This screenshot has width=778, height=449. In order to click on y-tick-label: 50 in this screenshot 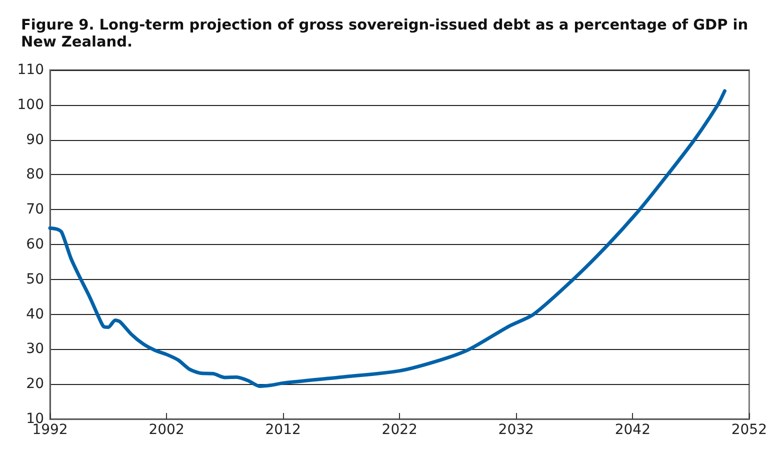, I will do `click(35, 279)`.